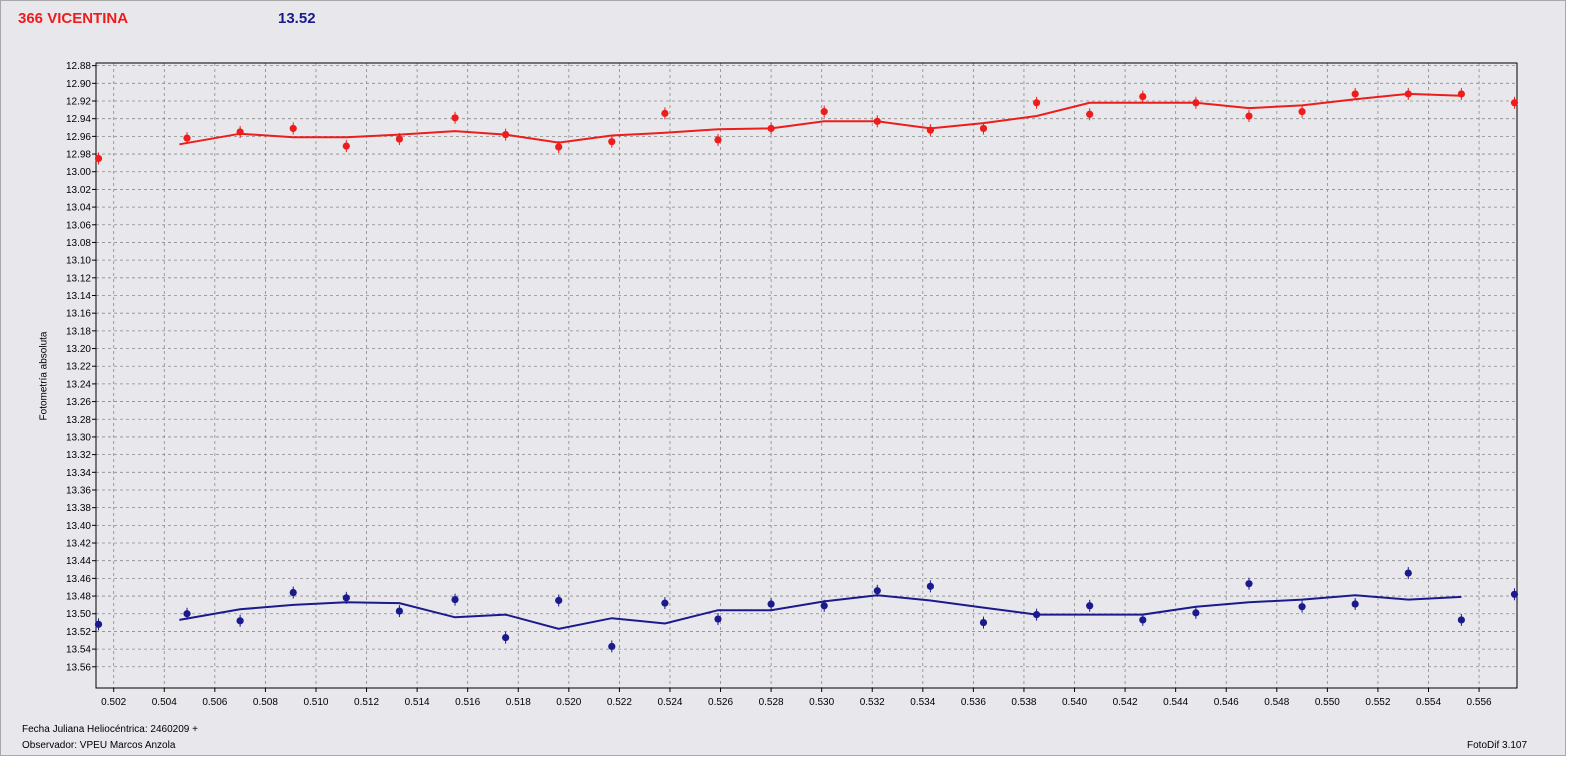  Describe the element at coordinates (1479, 702) in the screenshot. I see `x-tick-label: 0.556` at that location.